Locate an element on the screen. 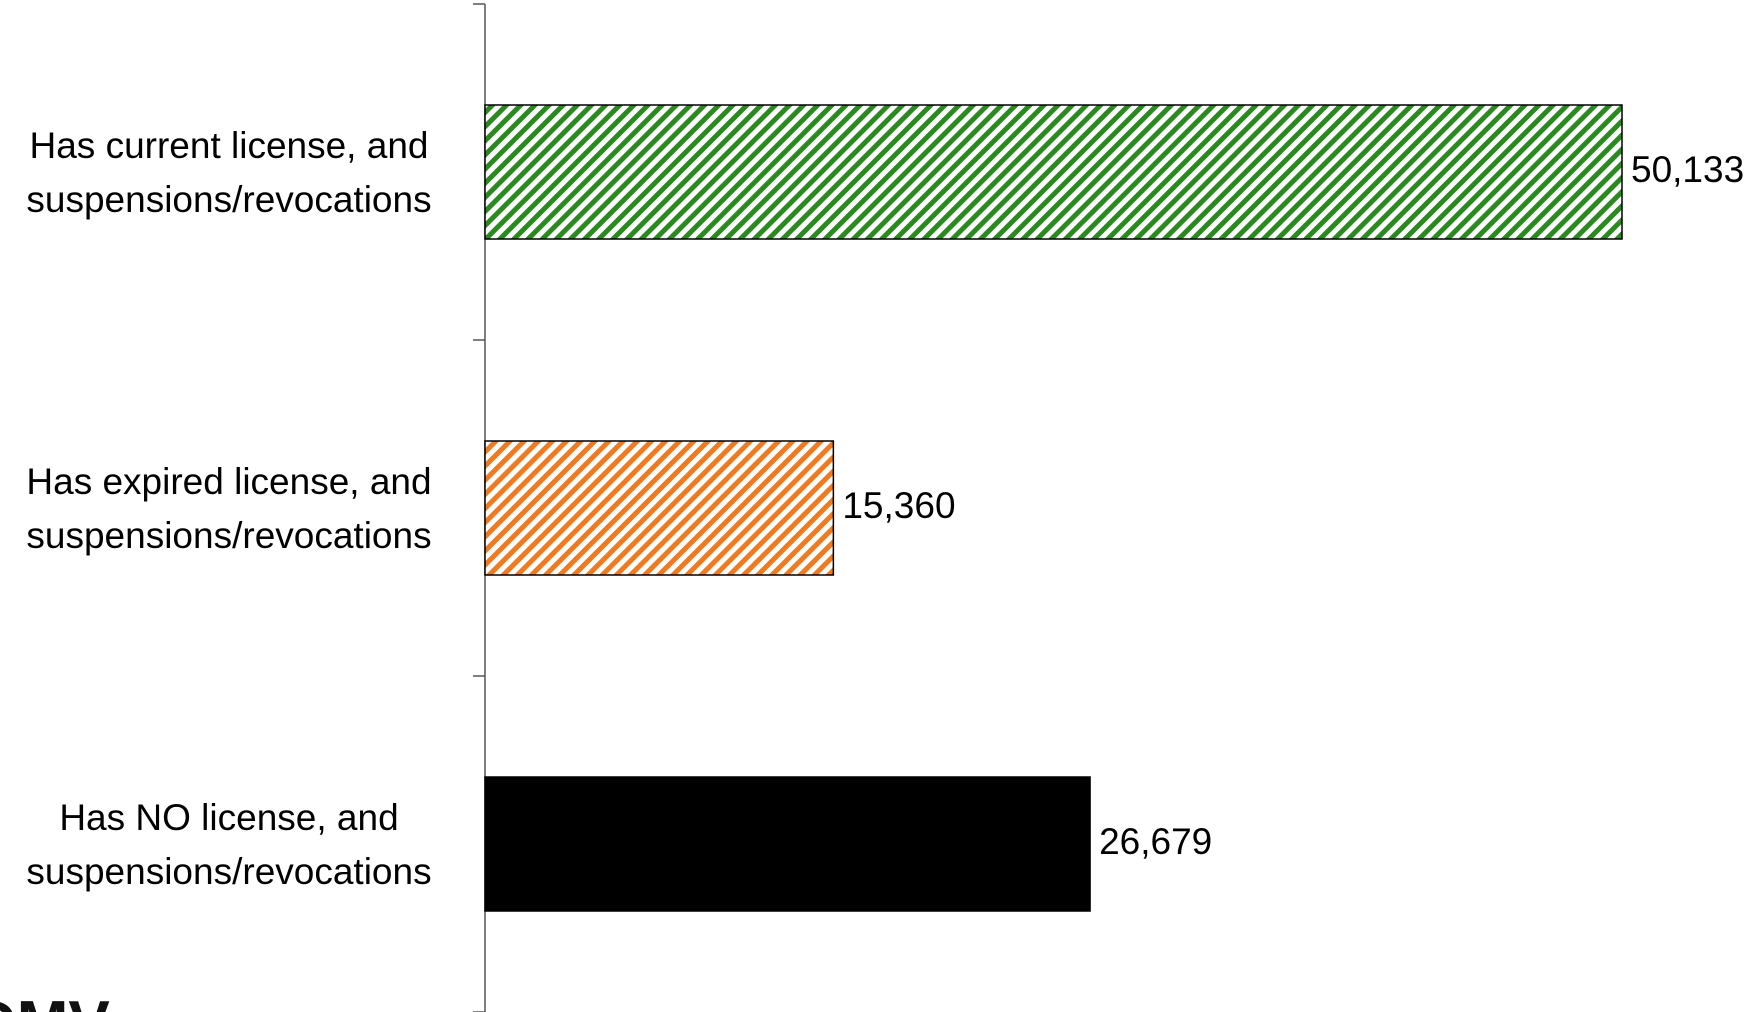 The width and height of the screenshot is (1754, 1012). logo-text: DMV is located at coordinates (55, 1000).